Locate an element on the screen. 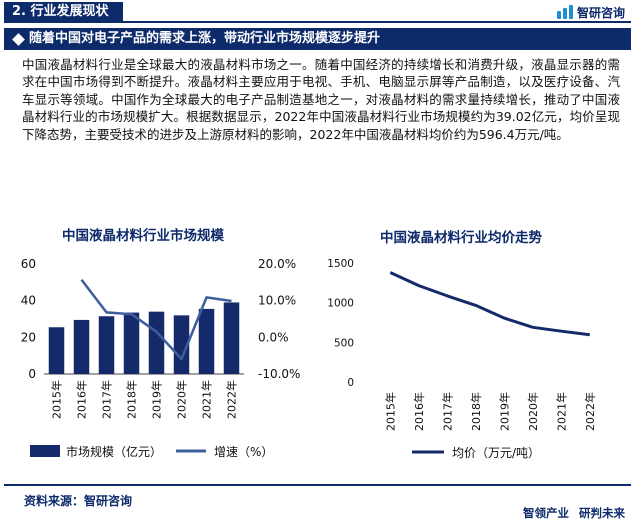  legend-line-label: 增速（%） is located at coordinates (243, 452).